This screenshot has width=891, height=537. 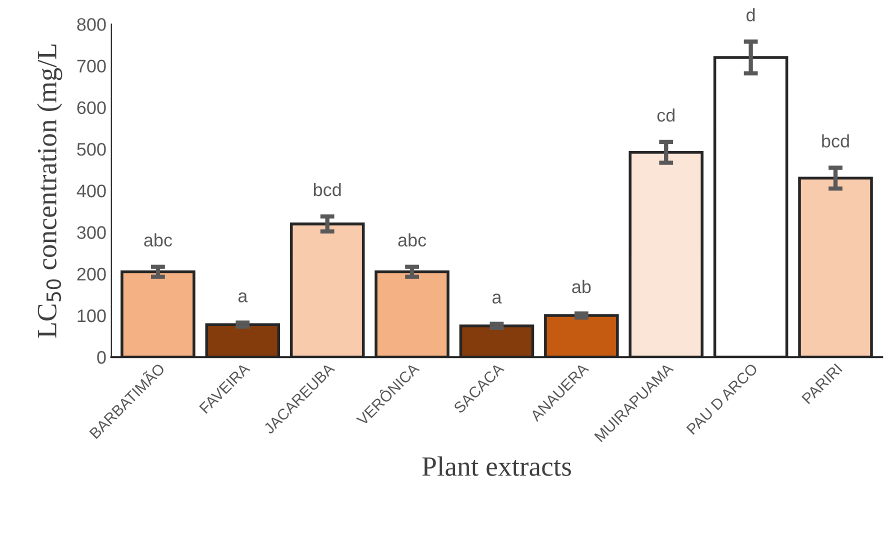 What do you see at coordinates (91, 274) in the screenshot?
I see `y-tick-label: 200` at bounding box center [91, 274].